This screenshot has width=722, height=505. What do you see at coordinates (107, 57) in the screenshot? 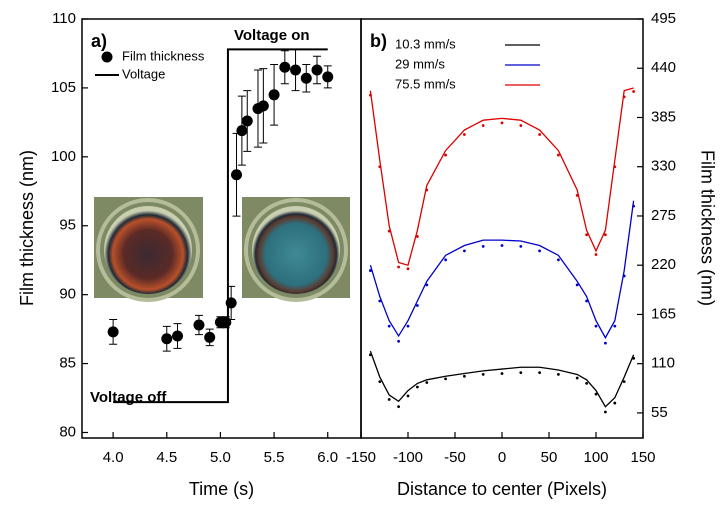
I see `legend-marker` at bounding box center [107, 57].